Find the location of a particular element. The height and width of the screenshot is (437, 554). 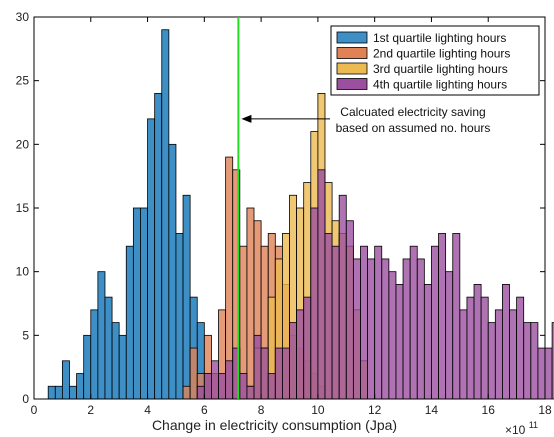

y-tick-label: 0 is located at coordinates (25, 399).